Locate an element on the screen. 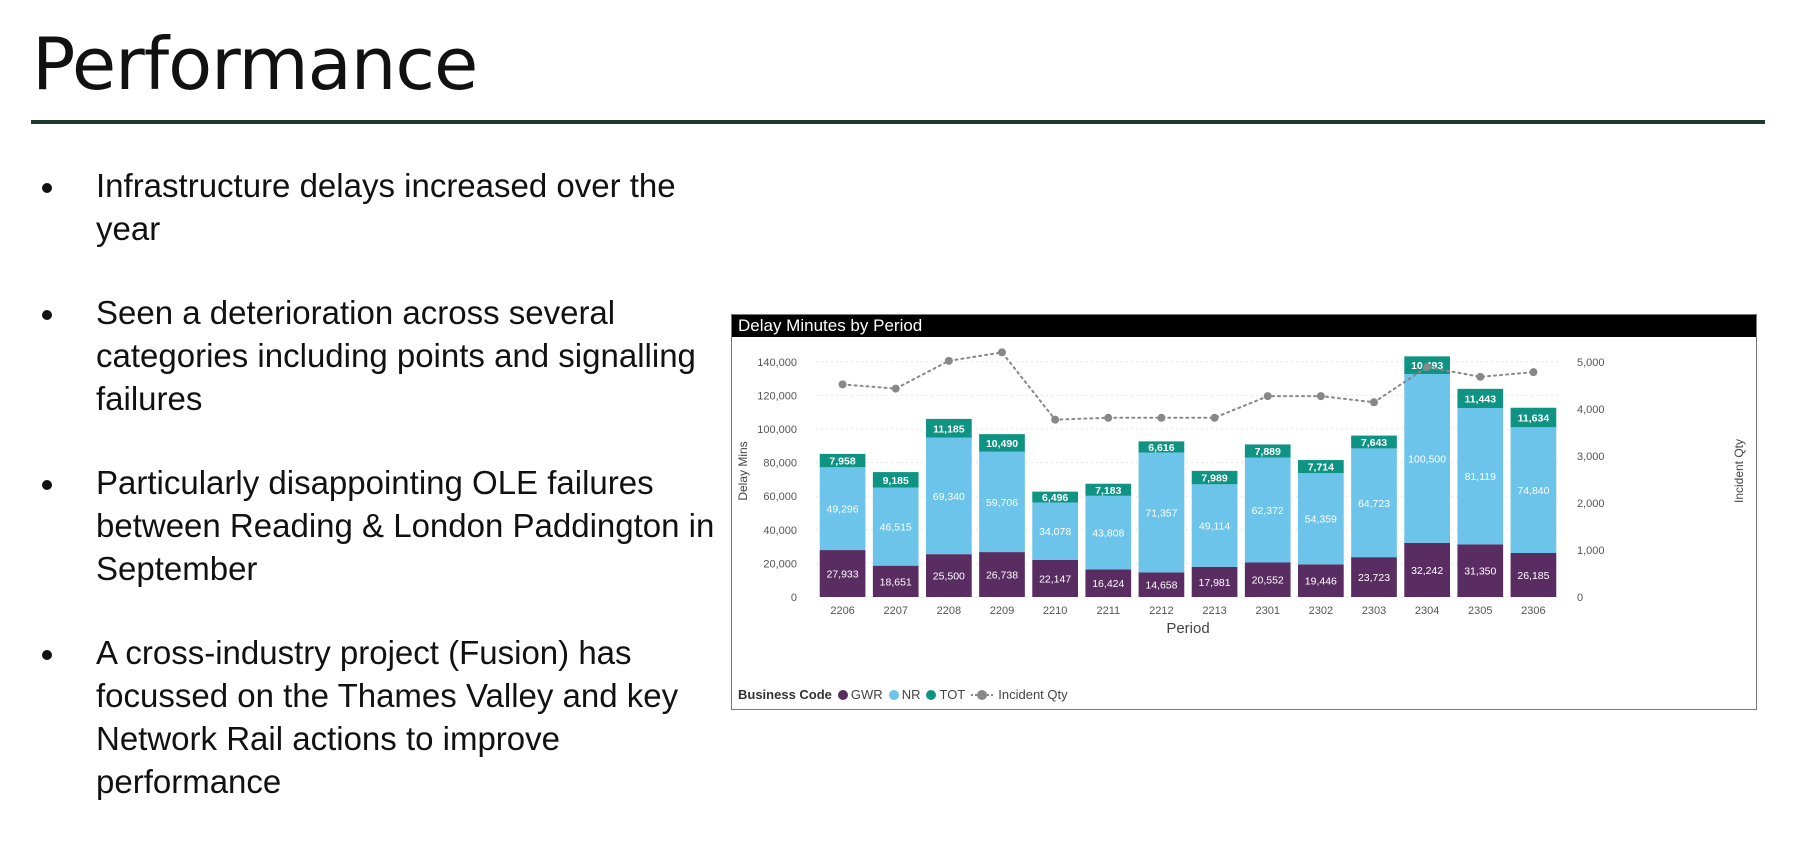  data-label-nr: 46,515 is located at coordinates (896, 528).